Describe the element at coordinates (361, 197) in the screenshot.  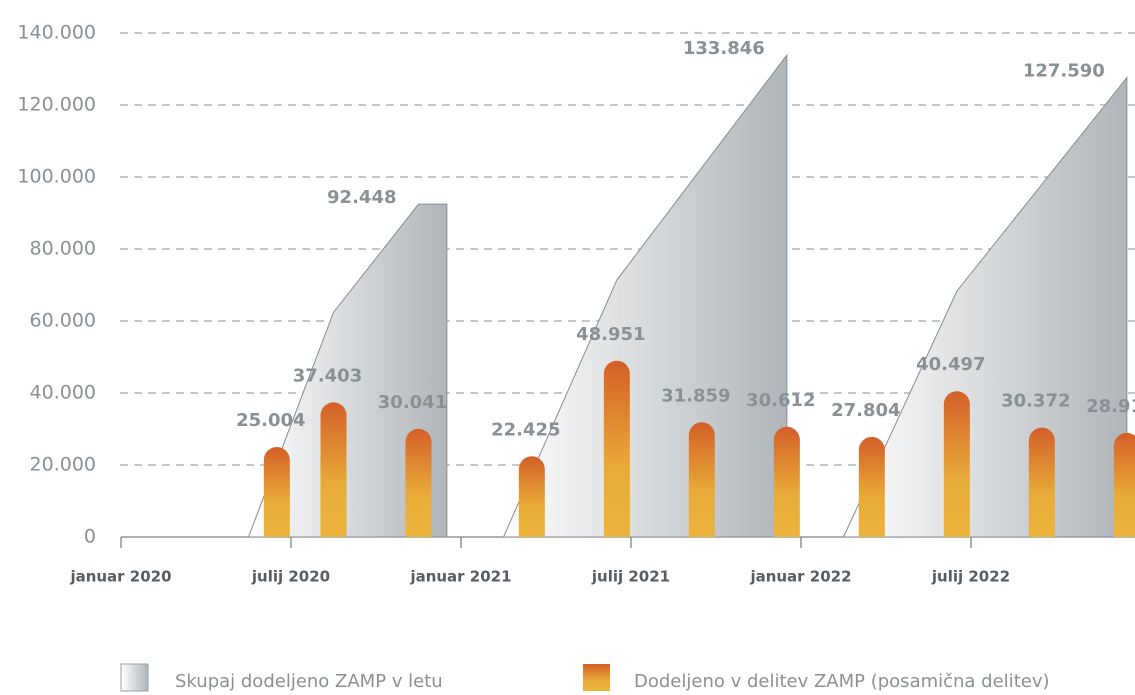
I see `value-label: 92.448` at that location.